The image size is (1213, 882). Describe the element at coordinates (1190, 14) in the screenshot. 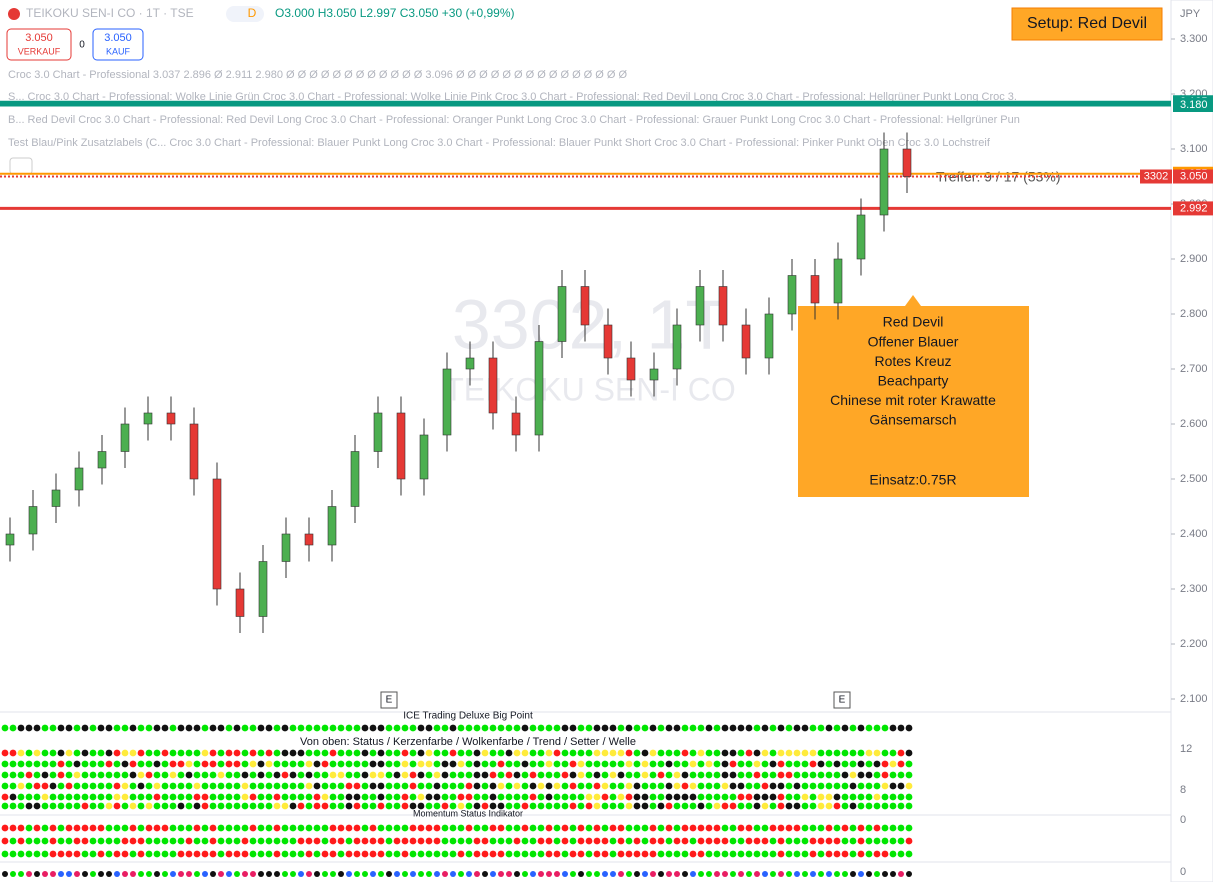

I see `currency: JPY` at that location.